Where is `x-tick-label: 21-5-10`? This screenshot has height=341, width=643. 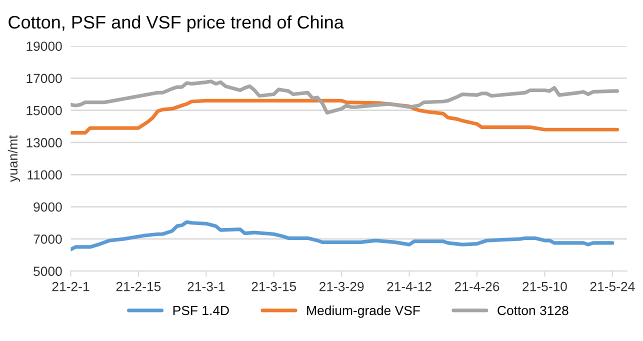 x-tick-label: 21-5-10 is located at coordinates (544, 287).